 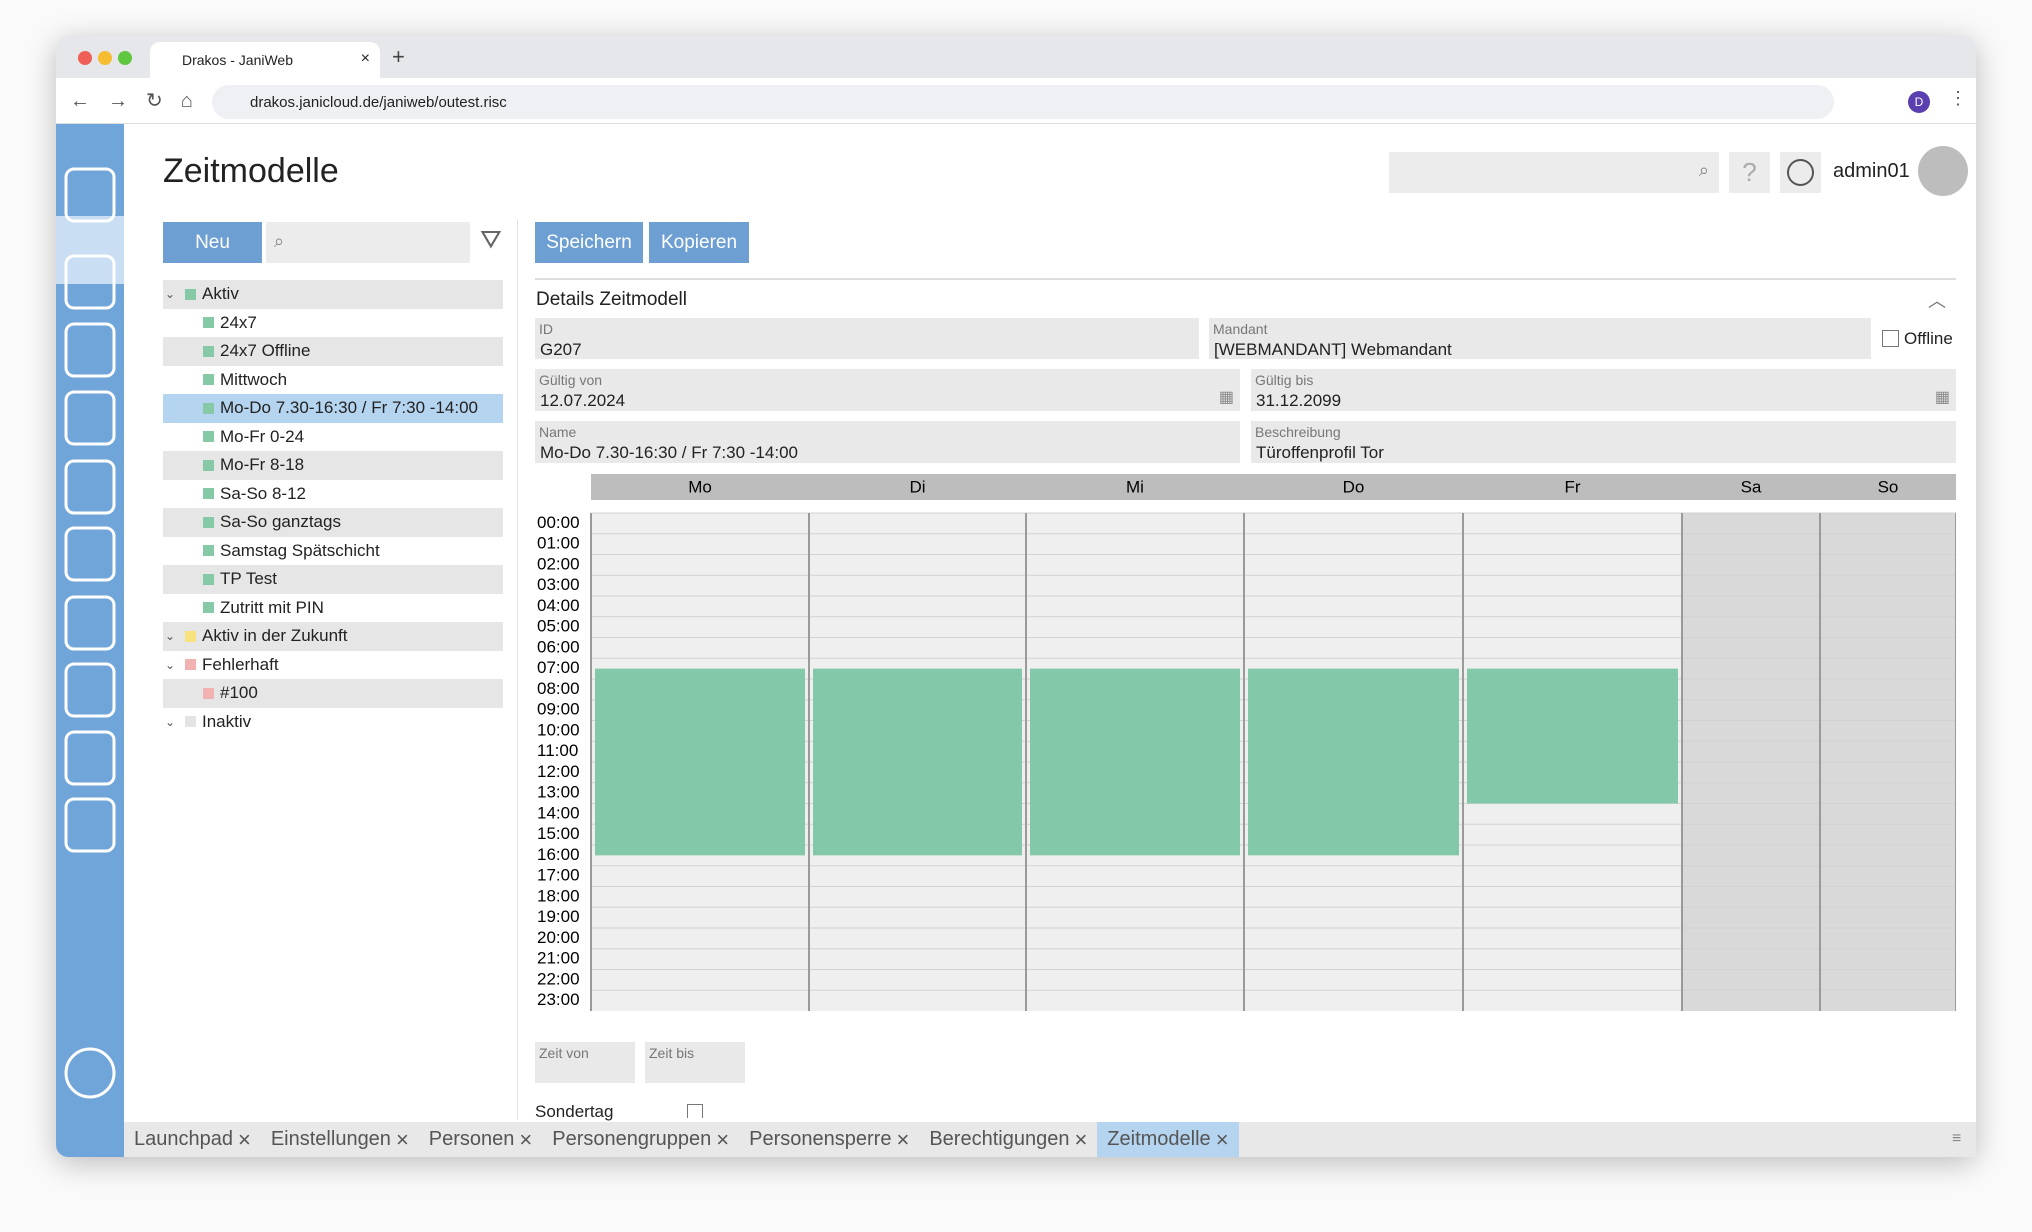 What do you see at coordinates (1023, 102) in the screenshot?
I see `url-bar: drakos.janicloud.de/janiweb/outest.risc` at bounding box center [1023, 102].